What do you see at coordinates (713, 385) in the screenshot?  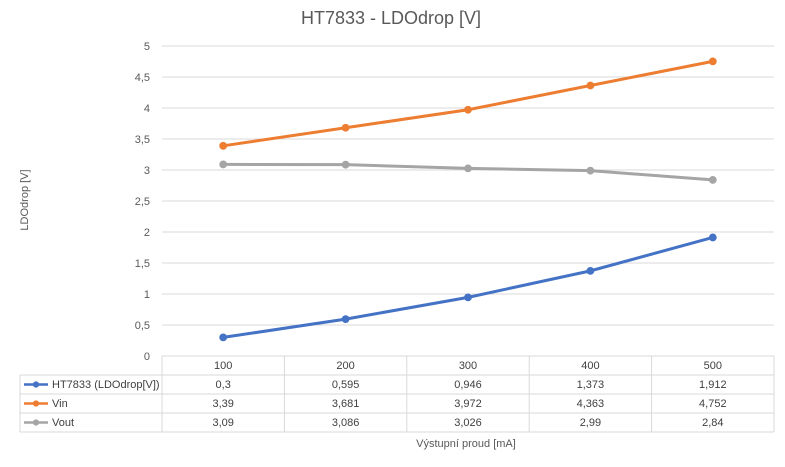 I see `table-value: 1,912` at bounding box center [713, 385].